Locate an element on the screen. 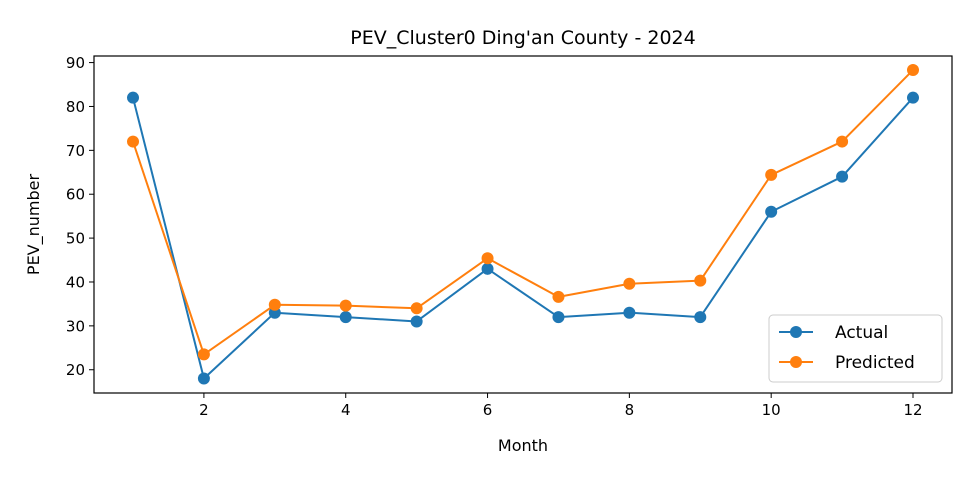 The height and width of the screenshot is (480, 975). y-axis-label: PEV_number is located at coordinates (34, 225).